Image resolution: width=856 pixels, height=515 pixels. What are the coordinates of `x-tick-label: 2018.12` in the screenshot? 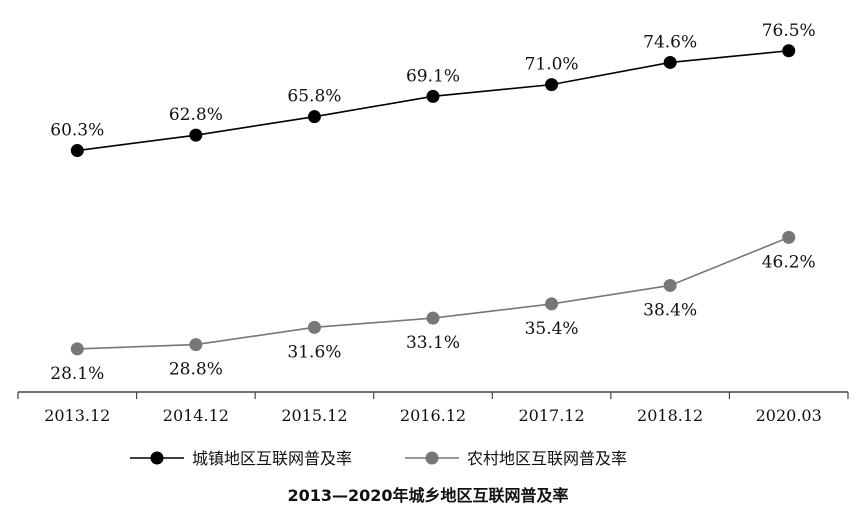 It's located at (670, 415).